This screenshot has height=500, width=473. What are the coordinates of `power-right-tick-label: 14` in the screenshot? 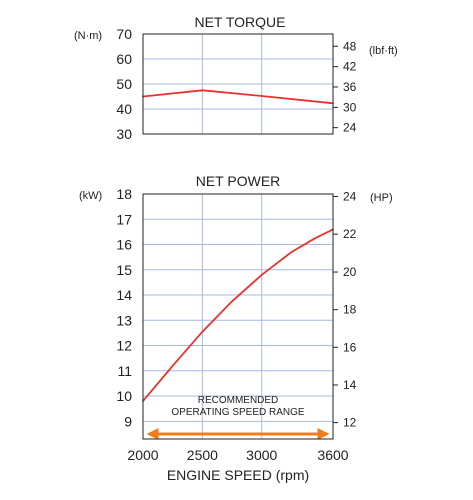 It's located at (350, 385).